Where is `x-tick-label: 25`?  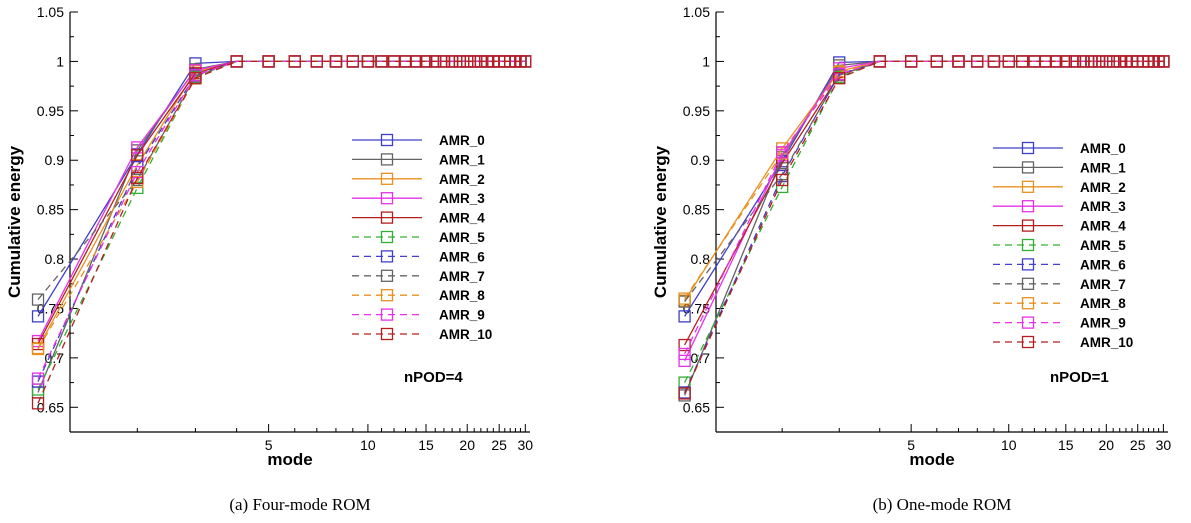
x-tick-label: 25 is located at coordinates (499, 445).